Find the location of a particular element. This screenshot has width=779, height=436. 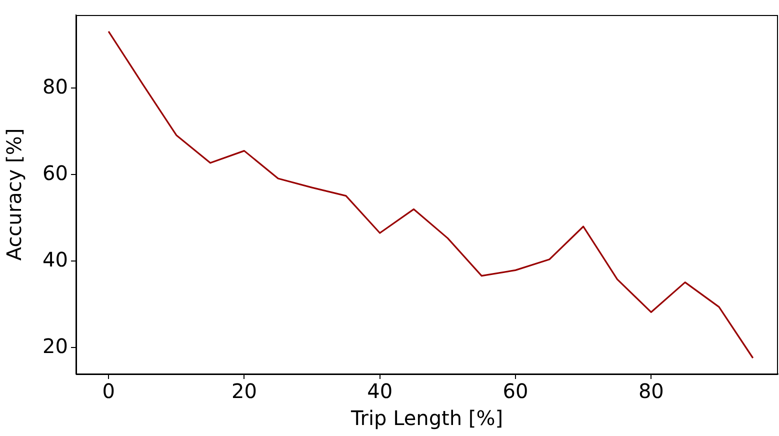

x-tick-label: 40 is located at coordinates (380, 391).